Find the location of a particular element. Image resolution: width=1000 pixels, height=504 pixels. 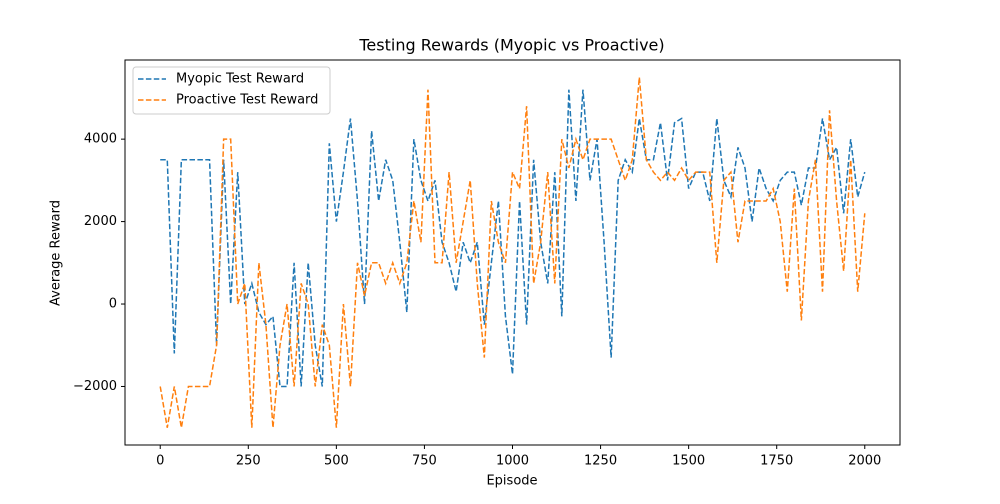

x-tick-label: 500 is located at coordinates (336, 461).